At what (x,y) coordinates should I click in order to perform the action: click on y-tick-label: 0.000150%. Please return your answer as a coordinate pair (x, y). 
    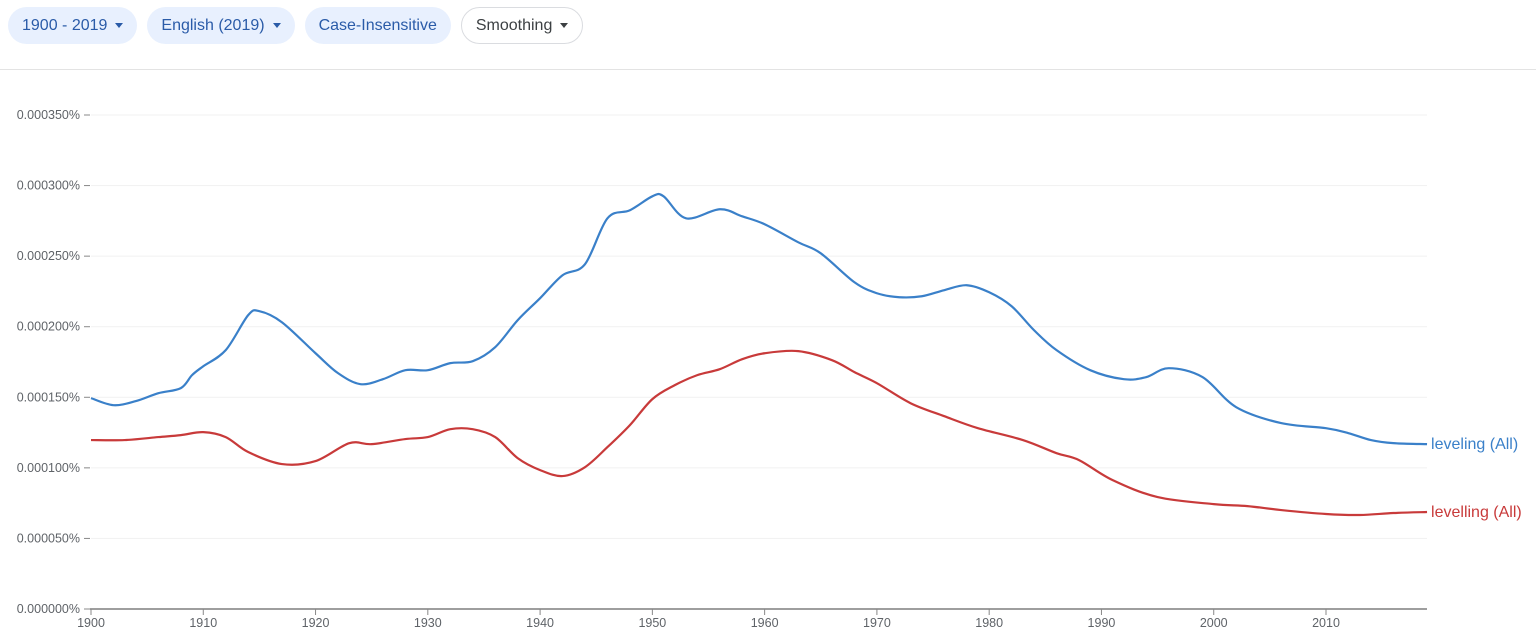
    Looking at the image, I should click on (48, 397).